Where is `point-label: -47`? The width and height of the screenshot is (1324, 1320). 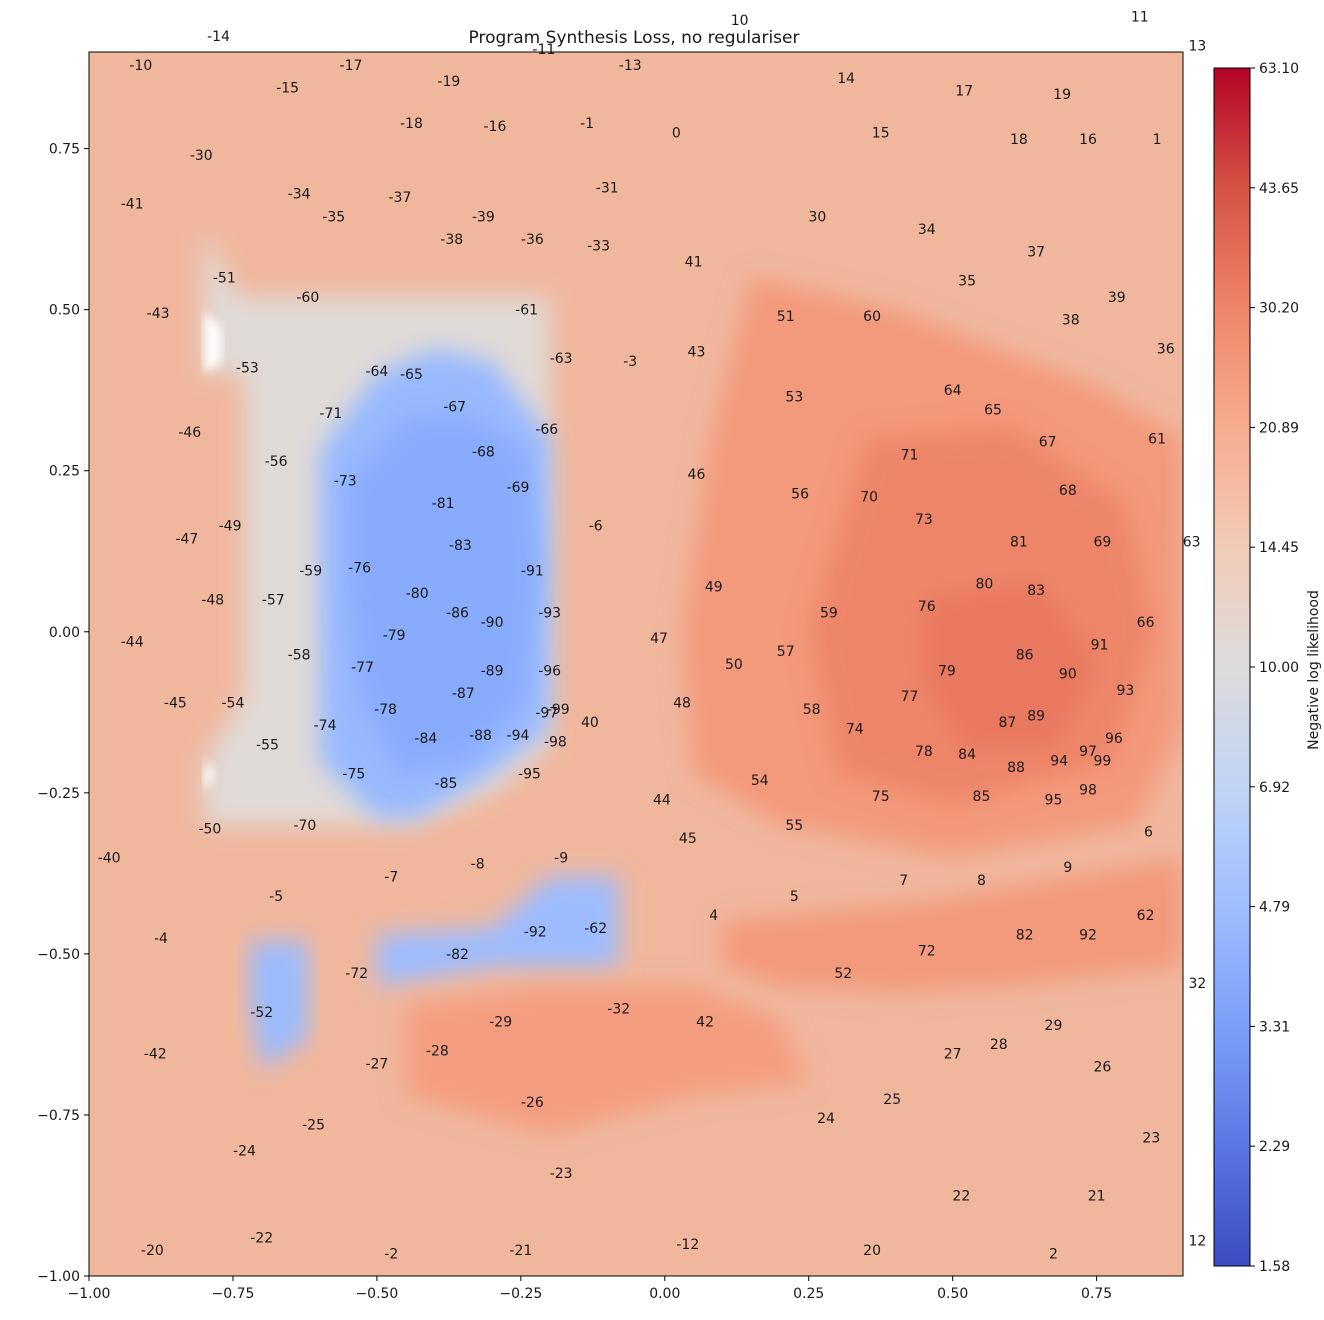 point-label: -47 is located at coordinates (186, 539).